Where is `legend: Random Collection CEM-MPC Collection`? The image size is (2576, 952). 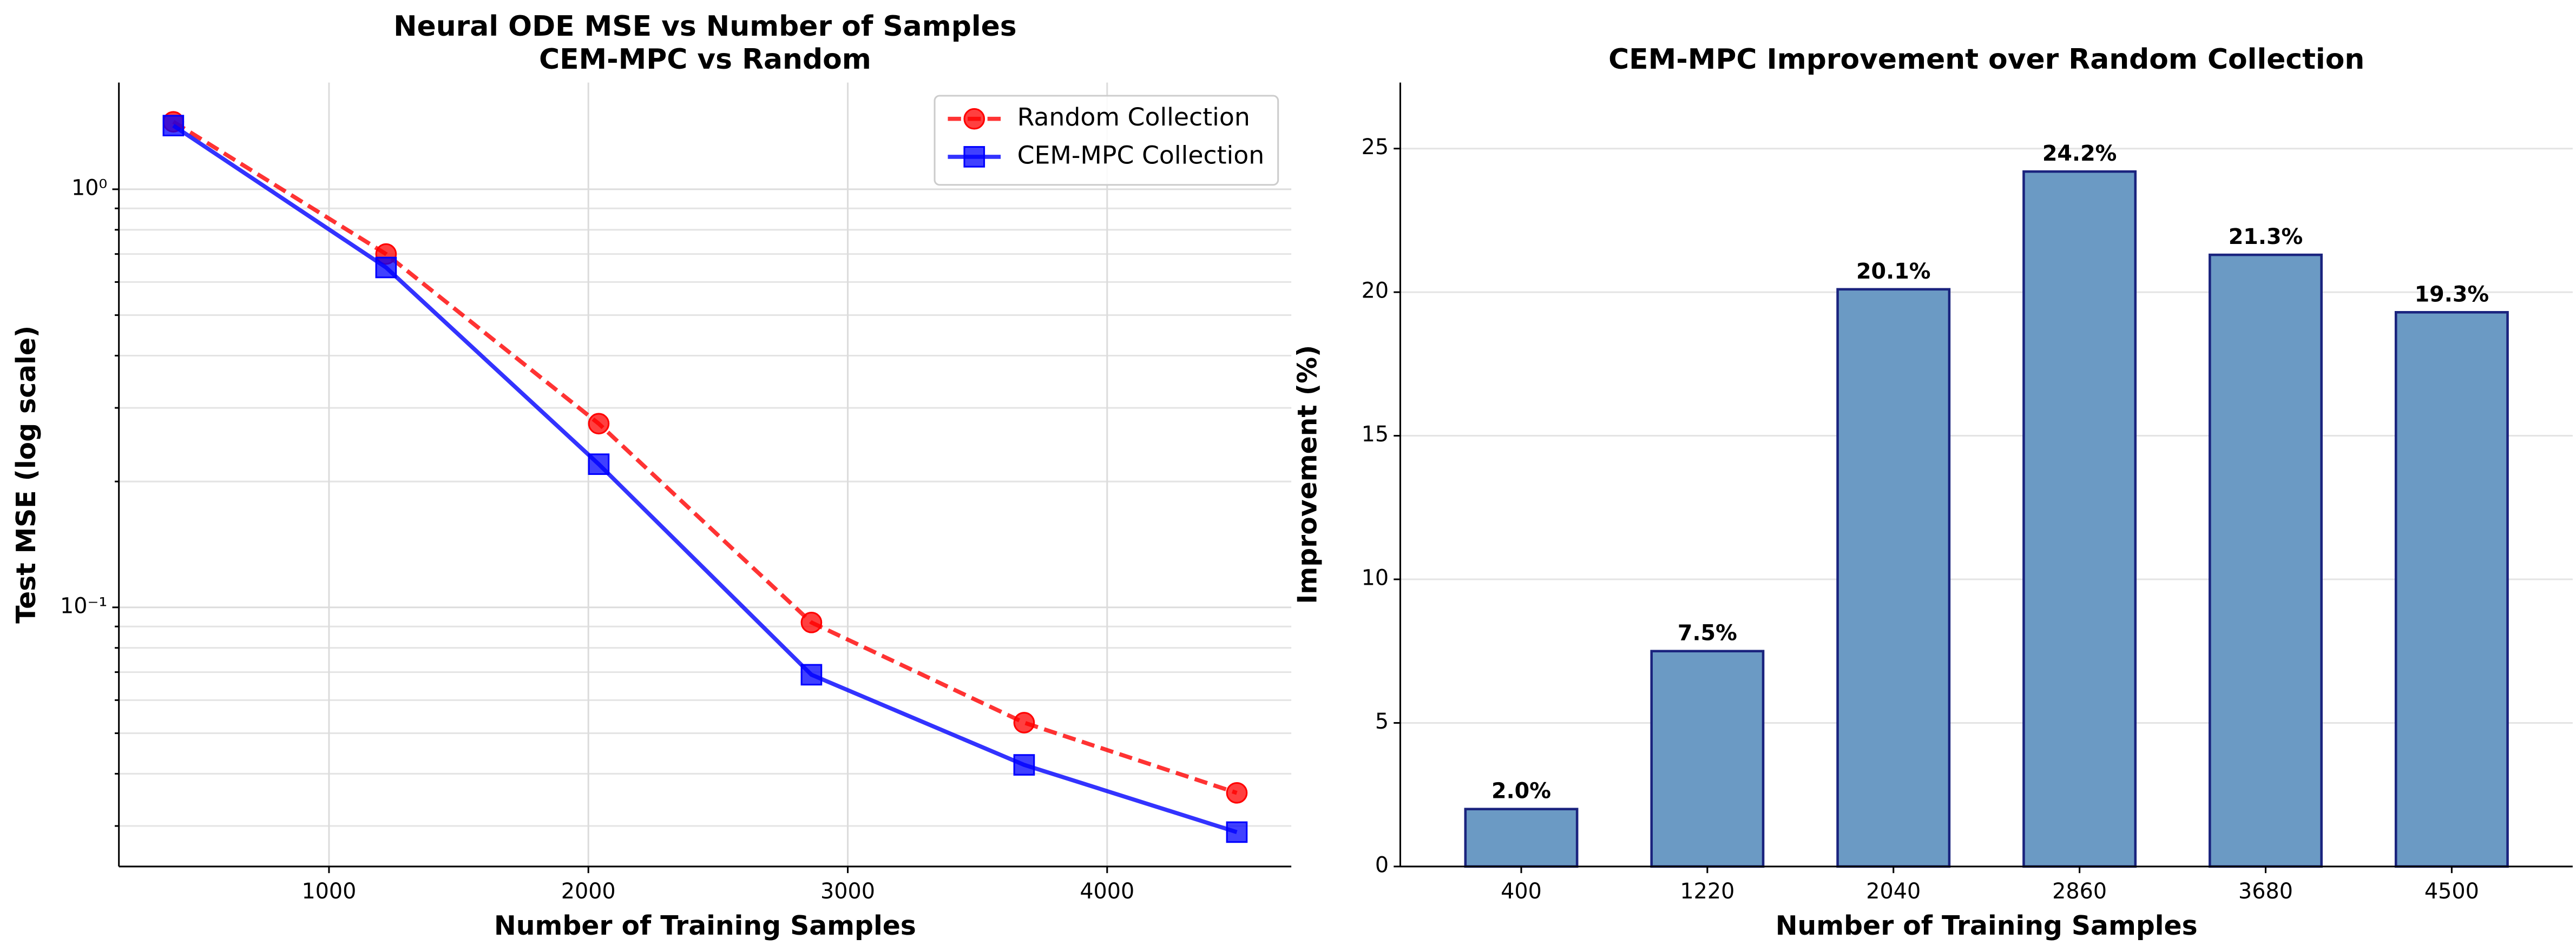 legend: Random Collection CEM-MPC Collection is located at coordinates (1106, 140).